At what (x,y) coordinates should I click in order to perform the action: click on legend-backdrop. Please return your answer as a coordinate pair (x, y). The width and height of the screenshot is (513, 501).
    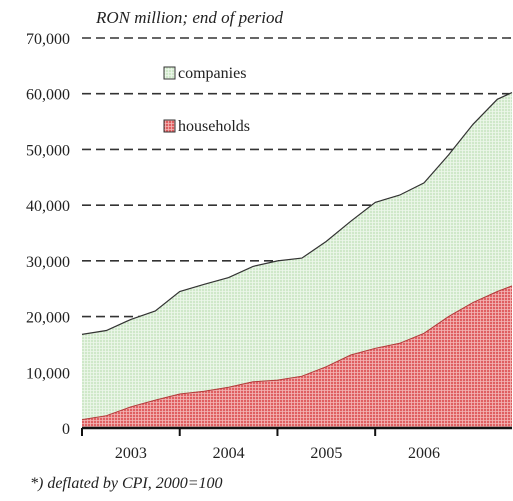
    Looking at the image, I should click on (184, 73).